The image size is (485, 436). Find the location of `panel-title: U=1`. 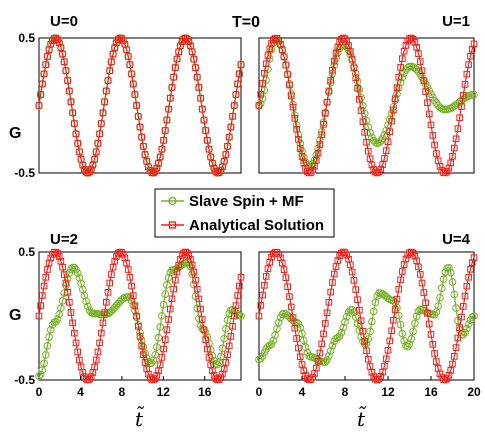

panel-title: U=1 is located at coordinates (456, 21).